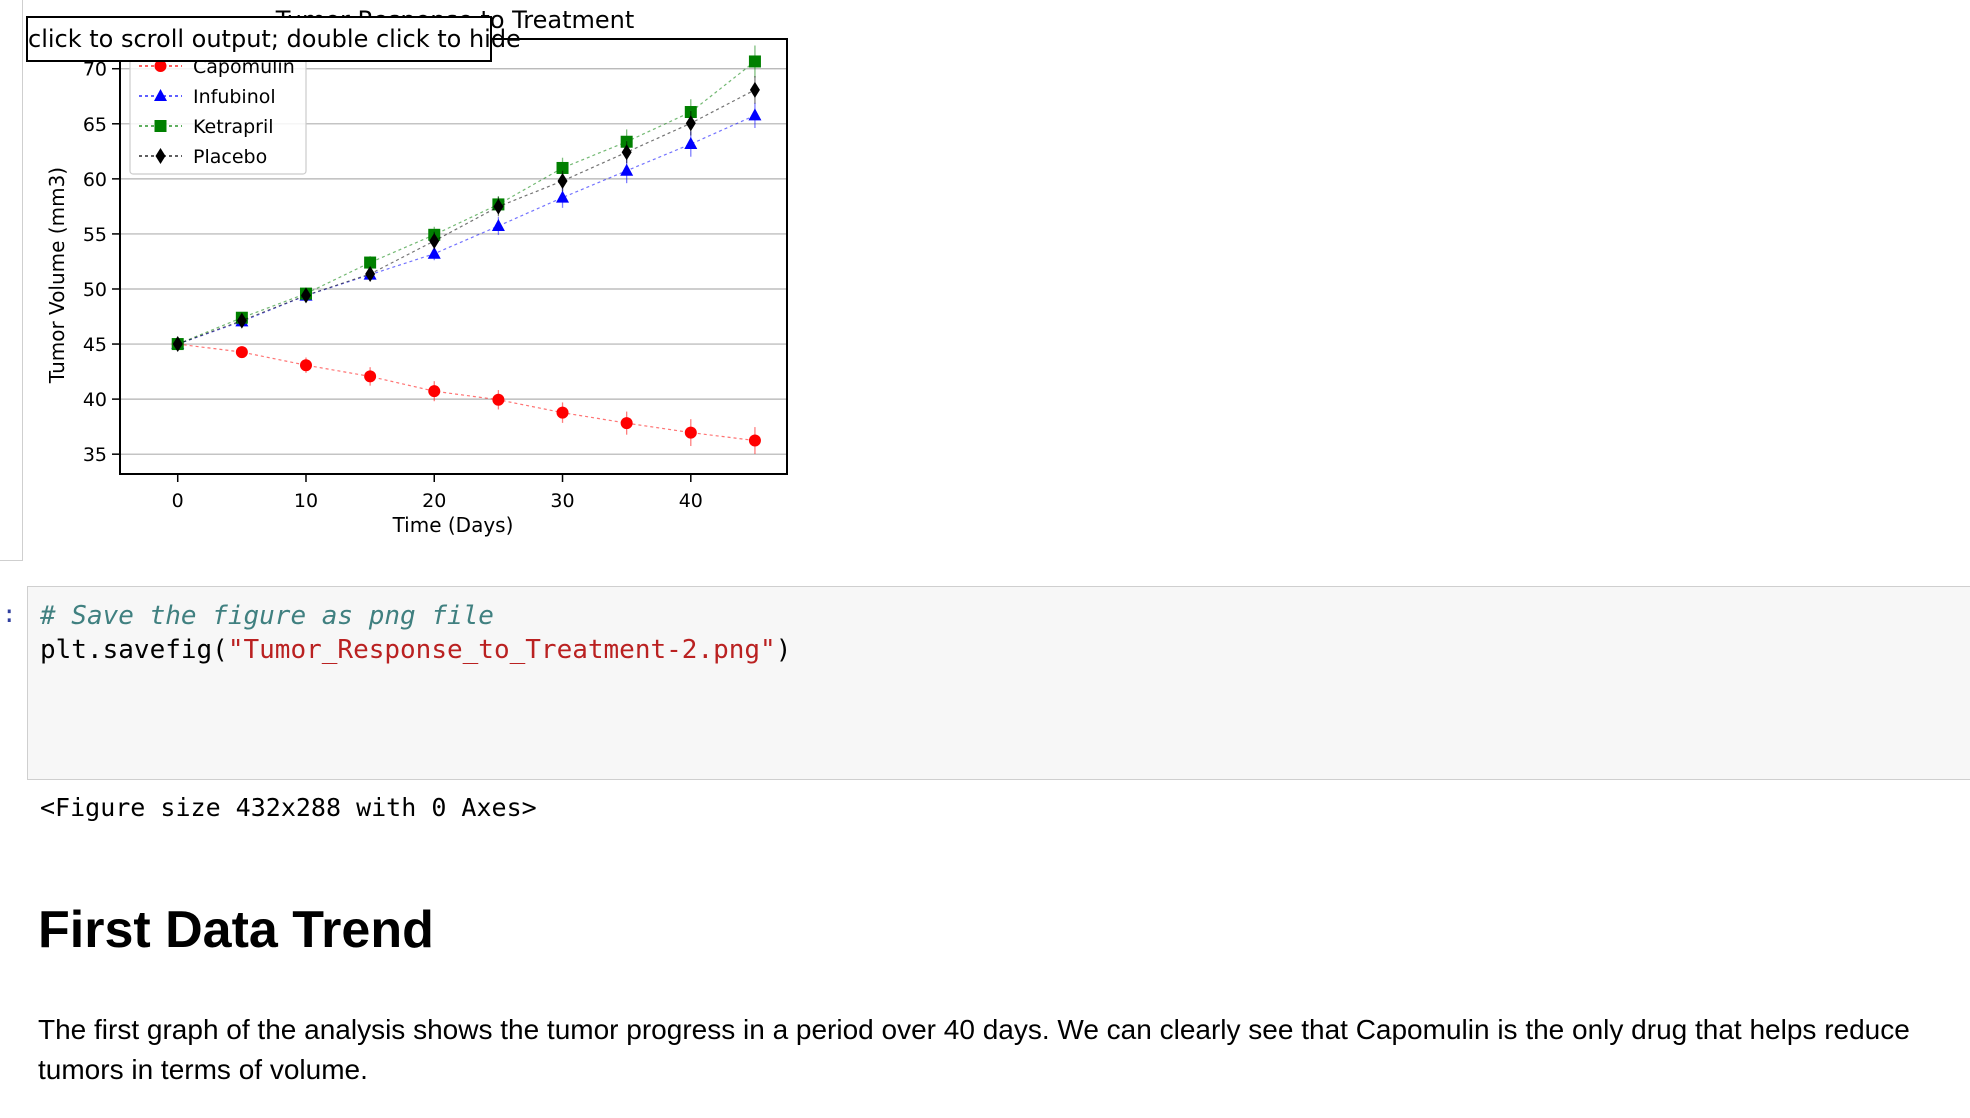  I want to click on ketrapril-line, so click(466, 202).